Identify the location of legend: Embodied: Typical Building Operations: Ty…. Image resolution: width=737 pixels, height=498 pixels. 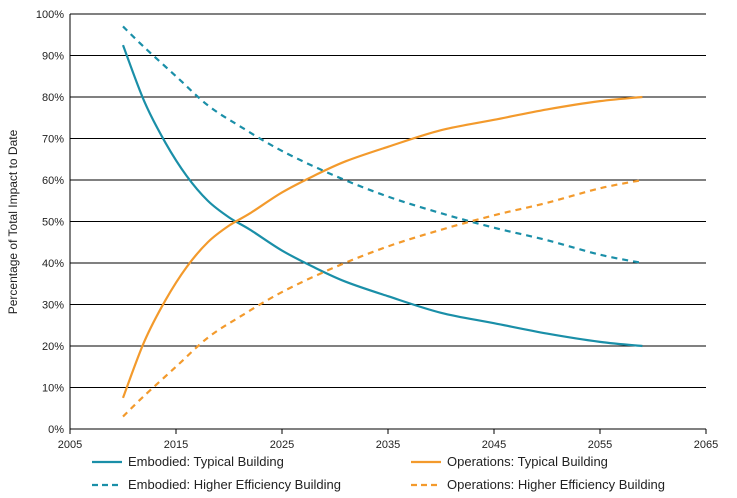
(378, 473).